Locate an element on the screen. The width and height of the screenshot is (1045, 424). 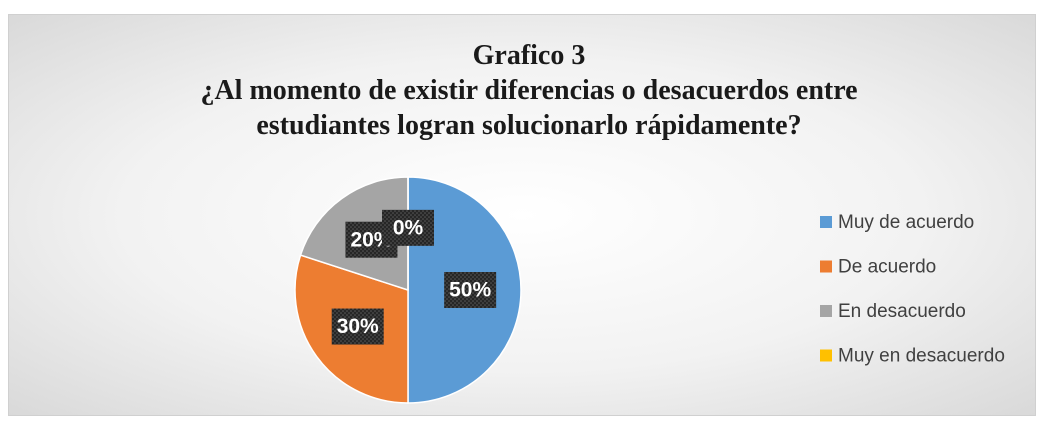
legend-label: En desacuerdo is located at coordinates (902, 311).